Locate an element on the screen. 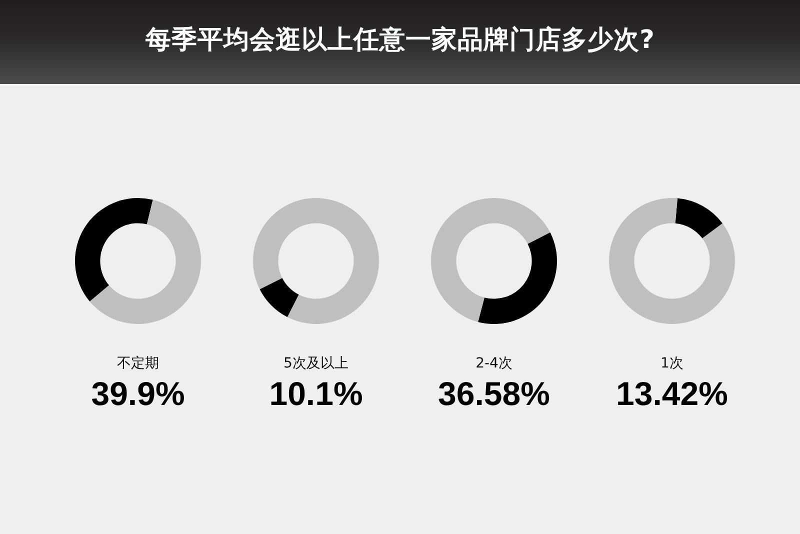 The height and width of the screenshot is (534, 800). text: 不定期 is located at coordinates (138, 364).